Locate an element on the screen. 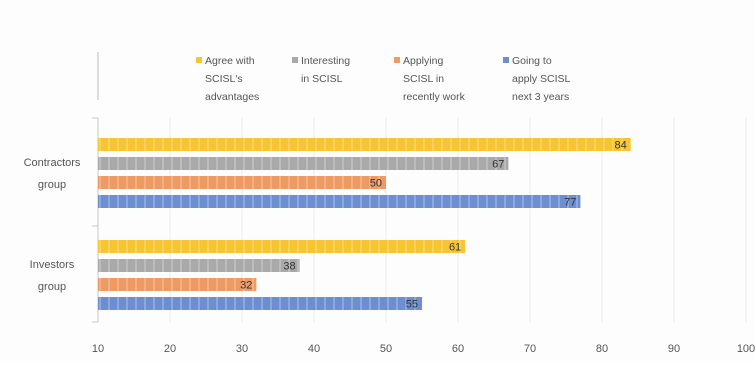 The image size is (755, 366). data-label: 77 is located at coordinates (570, 203).